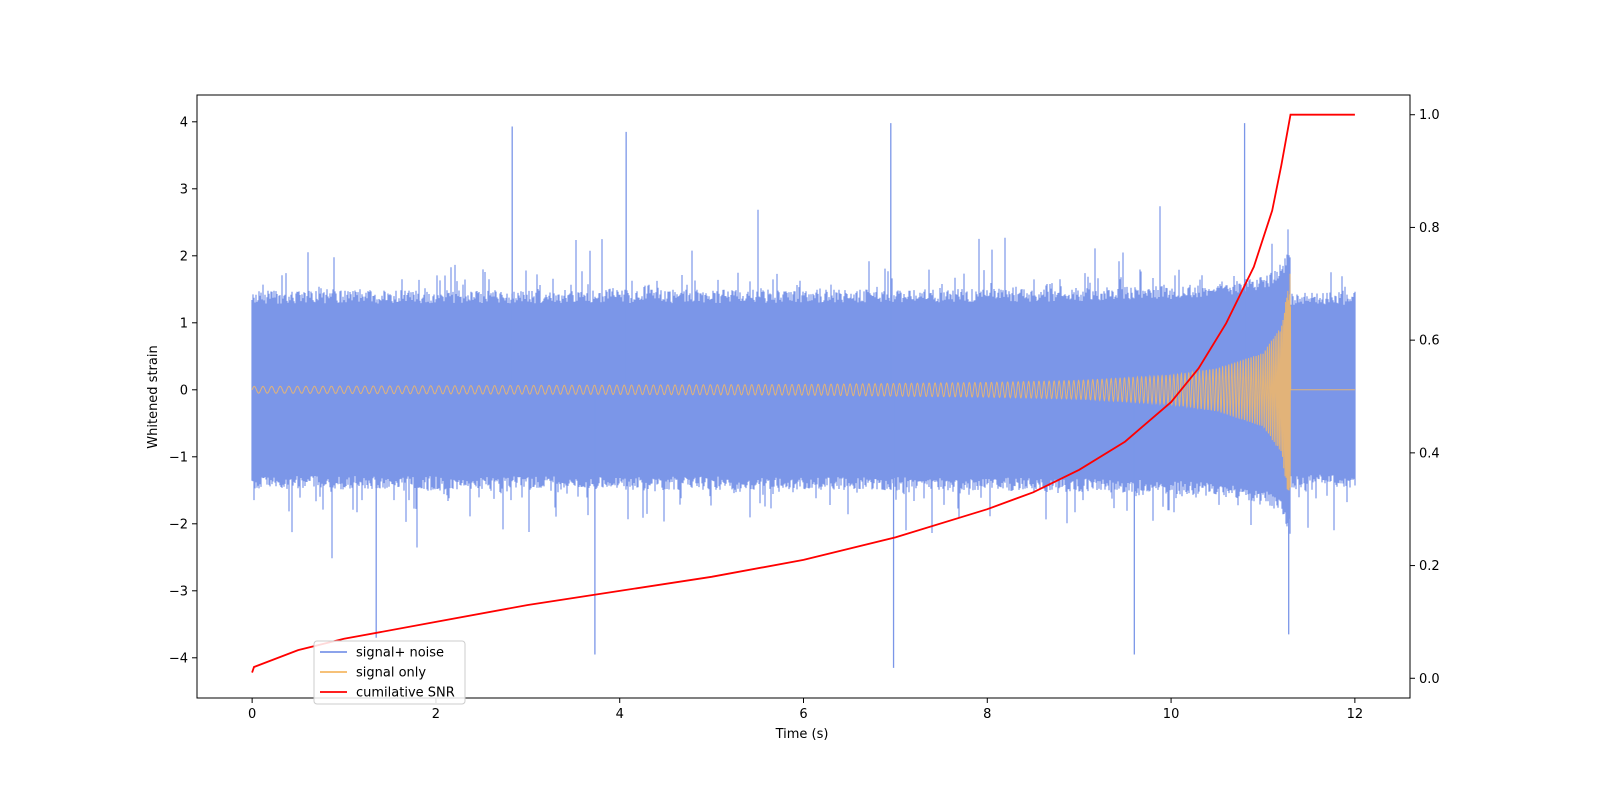  Describe the element at coordinates (400, 653) in the screenshot. I see `legend-label: signal+ noise` at that location.